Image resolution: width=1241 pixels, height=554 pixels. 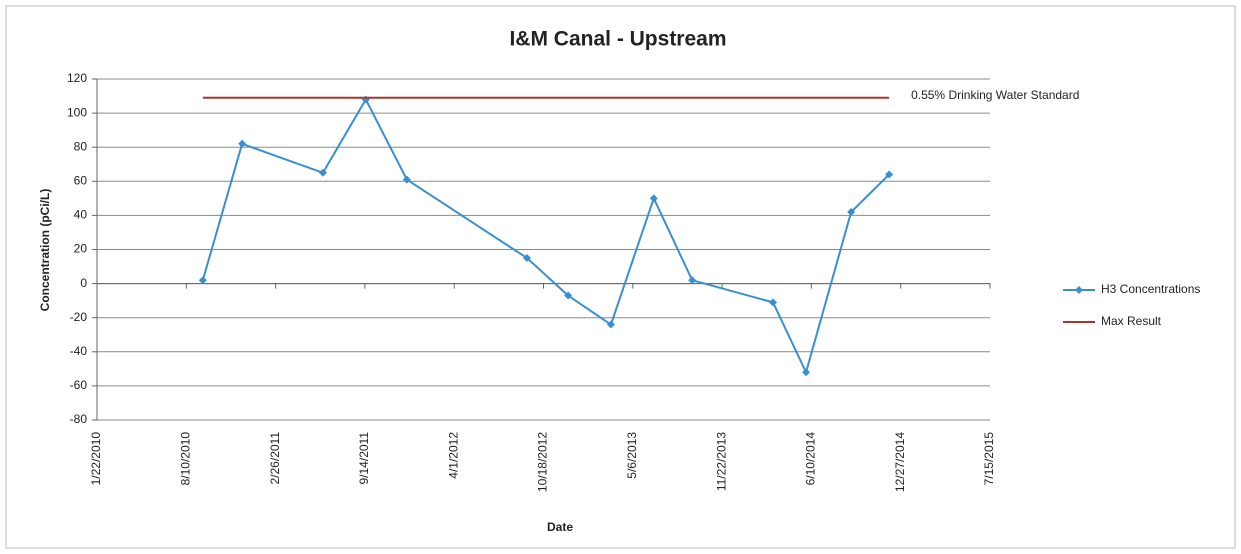 I want to click on y-tick-label: -20, so click(x=79, y=317).